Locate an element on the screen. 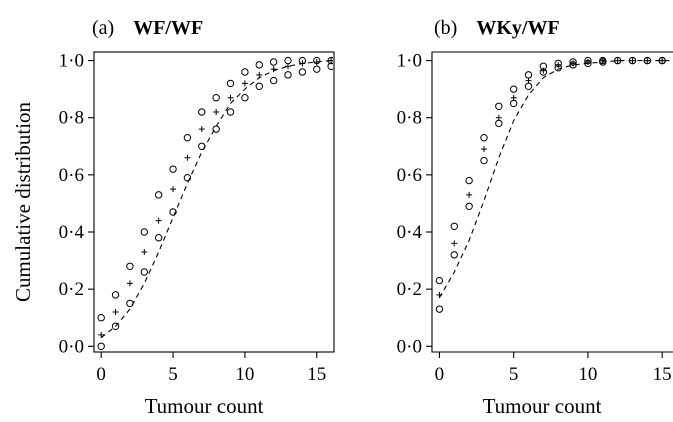 The height and width of the screenshot is (422, 673). panel-a-y-tick-label: 0·0 is located at coordinates (71, 346).